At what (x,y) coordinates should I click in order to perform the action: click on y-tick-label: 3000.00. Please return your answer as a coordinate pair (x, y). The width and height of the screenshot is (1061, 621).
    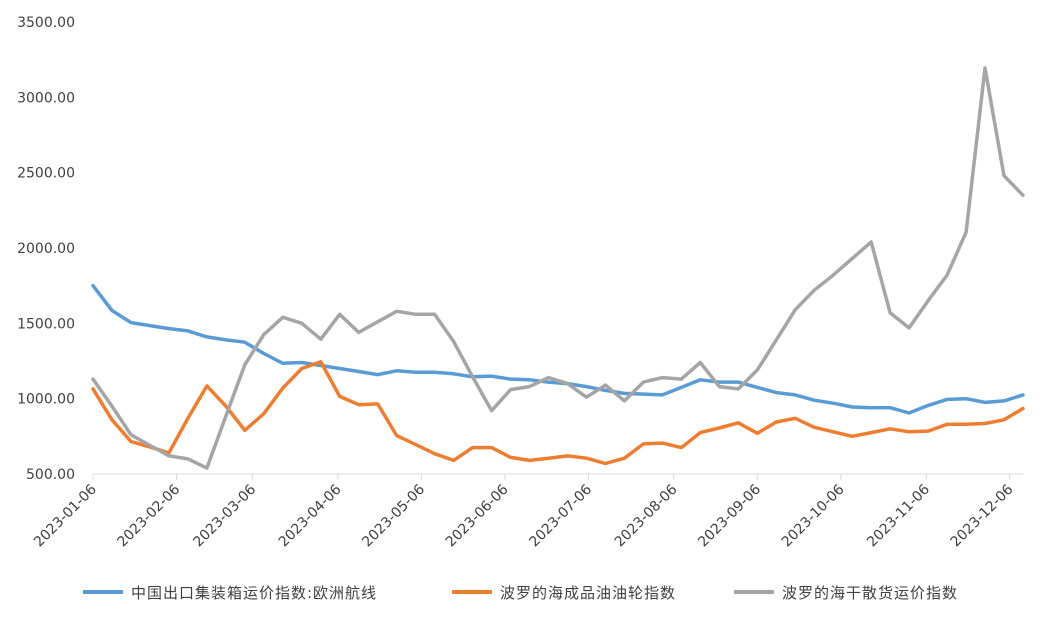
    Looking at the image, I should click on (46, 98).